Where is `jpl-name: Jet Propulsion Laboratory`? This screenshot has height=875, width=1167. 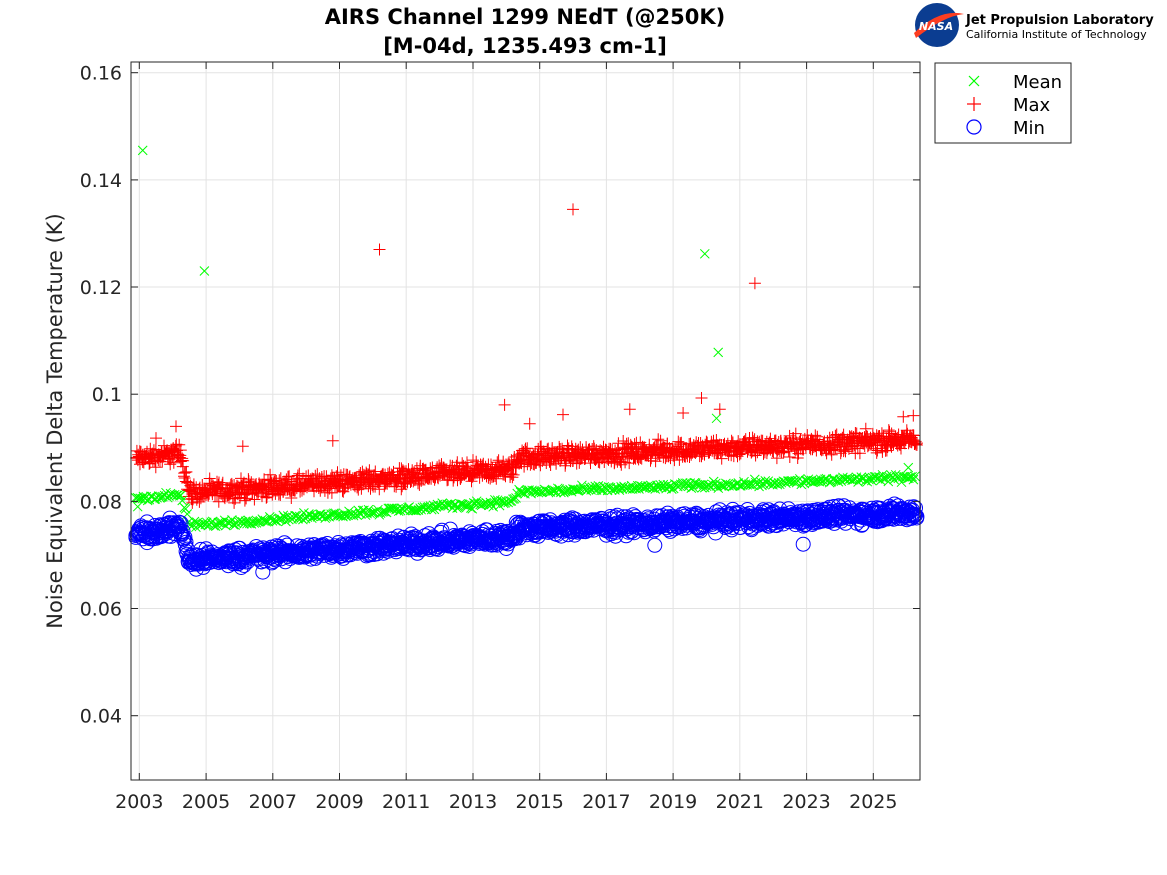
jpl-name: Jet Propulsion Laboratory is located at coordinates (1059, 20).